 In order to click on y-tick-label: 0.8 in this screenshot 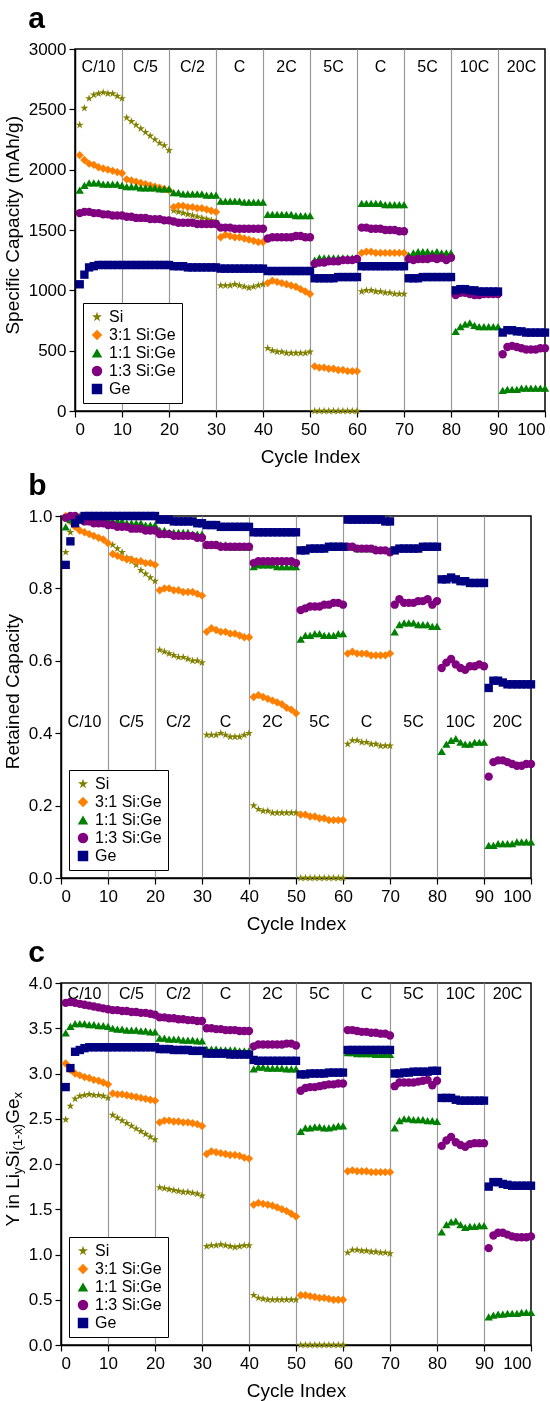, I will do `click(40, 588)`.